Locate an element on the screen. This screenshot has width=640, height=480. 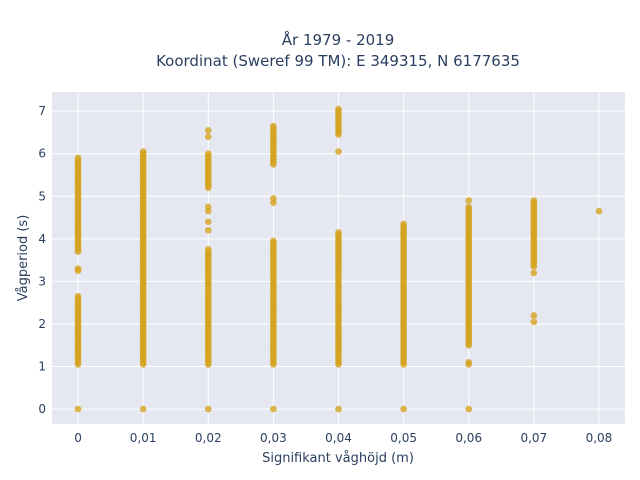
y-tick-label: 6 is located at coordinates (42, 154).